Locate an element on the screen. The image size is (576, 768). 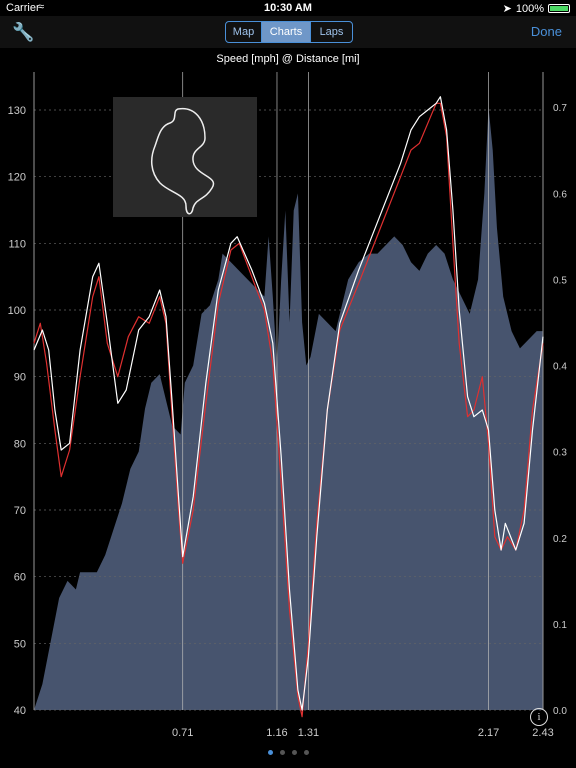
wrench-icon: 🔧 is located at coordinates (23, 32).